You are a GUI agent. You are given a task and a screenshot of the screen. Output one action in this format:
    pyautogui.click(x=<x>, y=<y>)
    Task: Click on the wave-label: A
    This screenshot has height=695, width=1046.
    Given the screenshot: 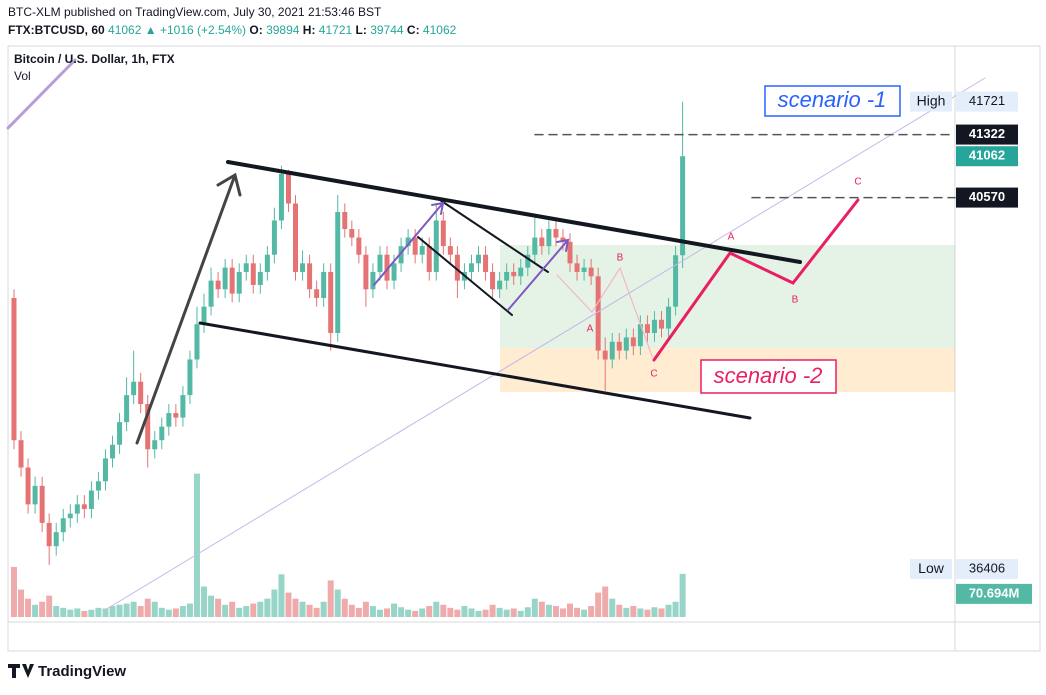 What is the action you would take?
    pyautogui.click(x=731, y=237)
    